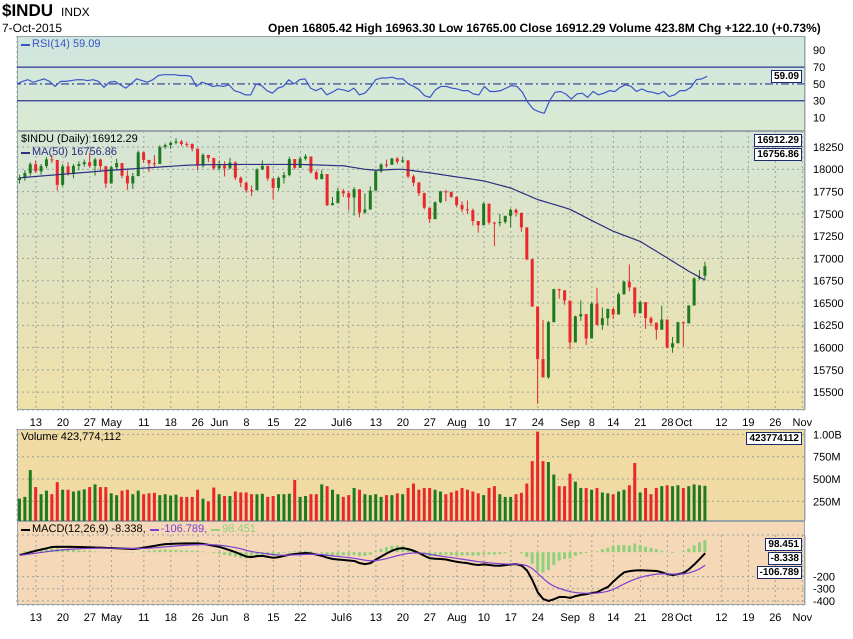 The height and width of the screenshot is (639, 853). Describe the element at coordinates (827, 458) in the screenshot. I see `y-tick-label: 750M` at that location.